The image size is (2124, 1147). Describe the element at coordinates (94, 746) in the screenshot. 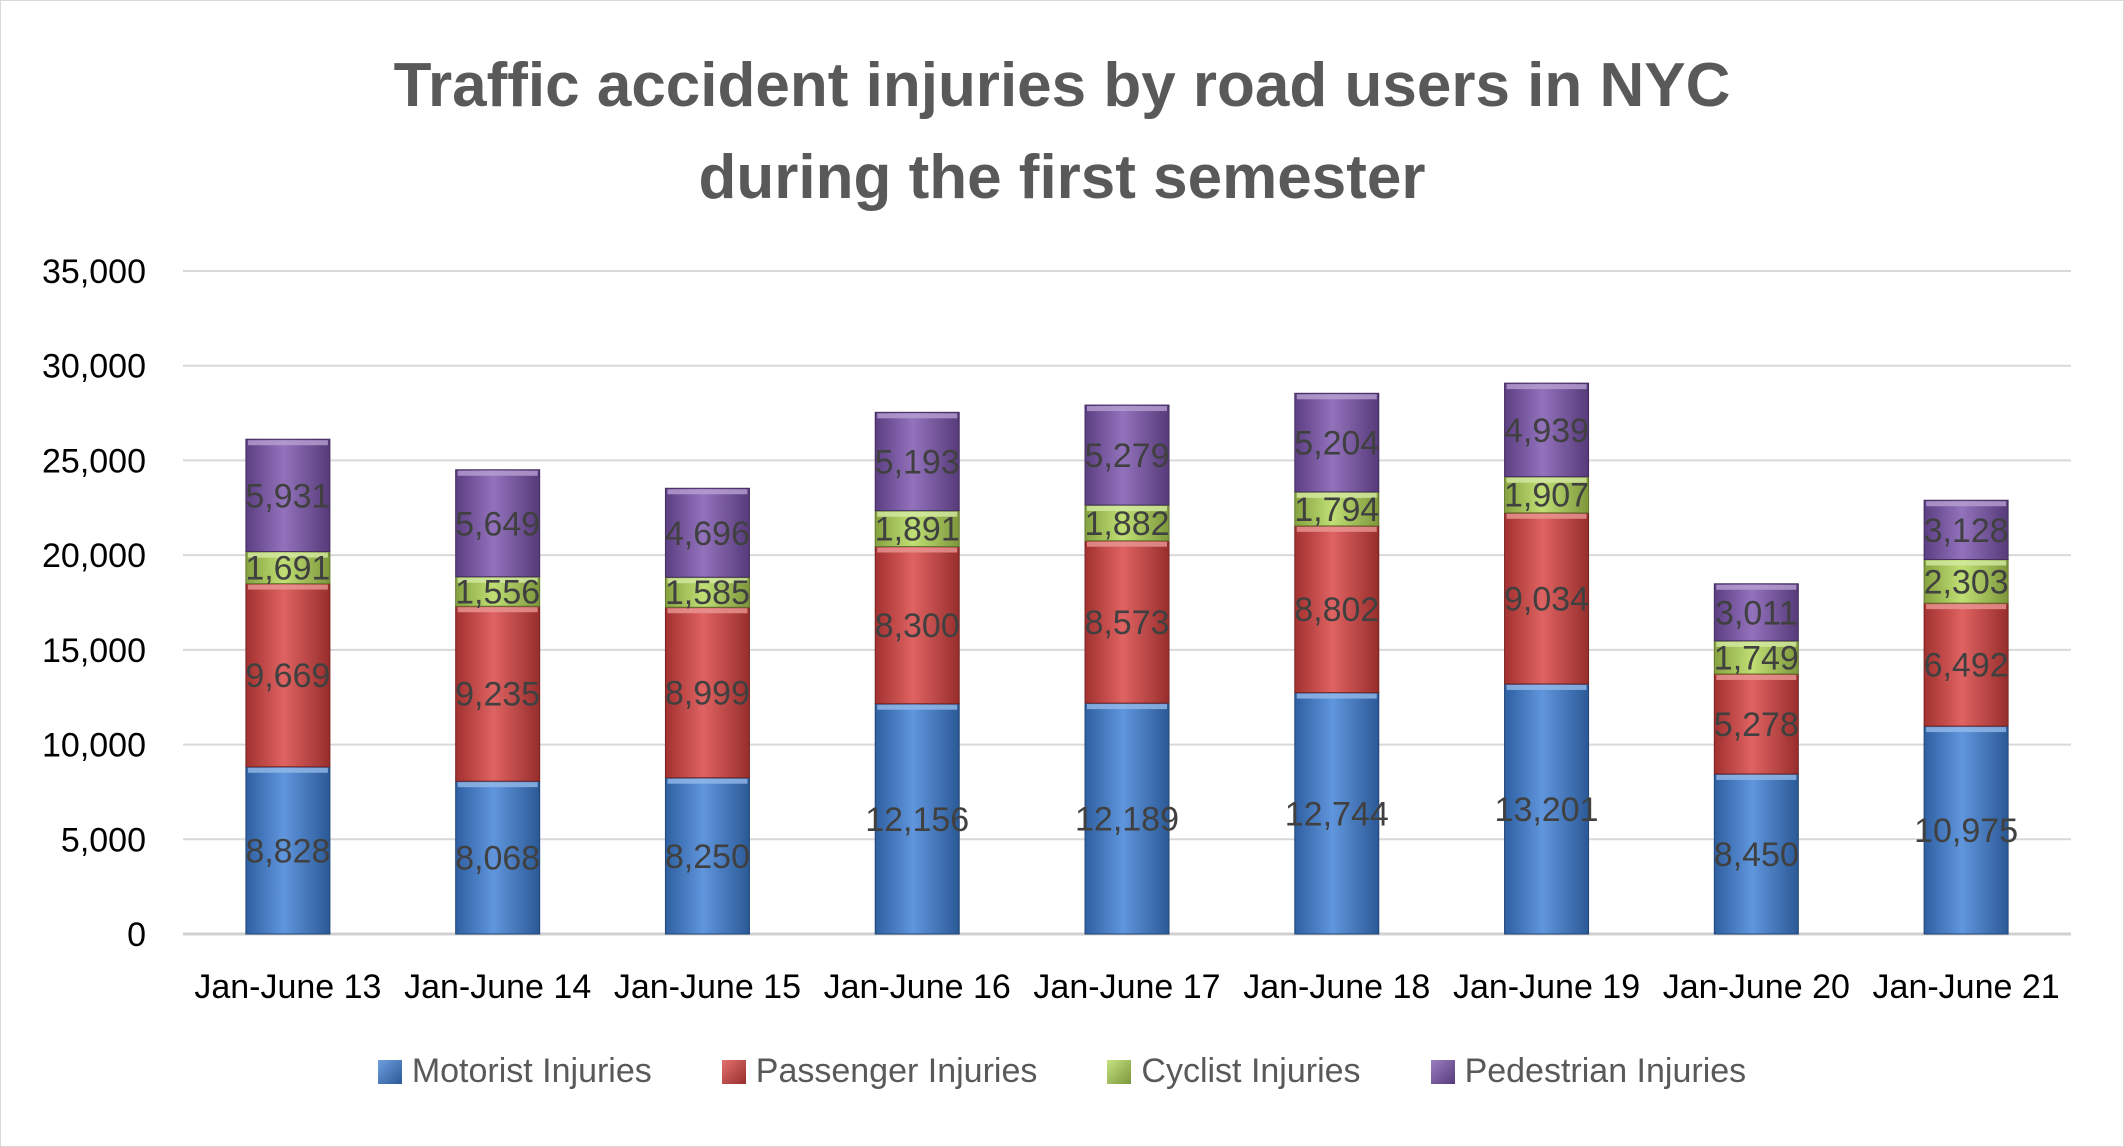

I see `y-tick-label: 10,000` at that location.